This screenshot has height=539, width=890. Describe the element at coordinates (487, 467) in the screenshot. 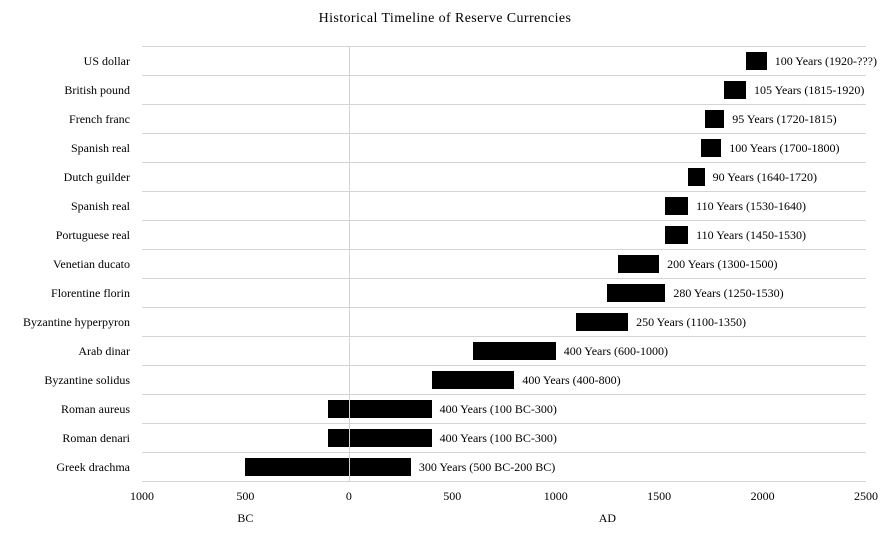

I see `bar-annotation: 300 Years (500 BC-200 BC)` at that location.